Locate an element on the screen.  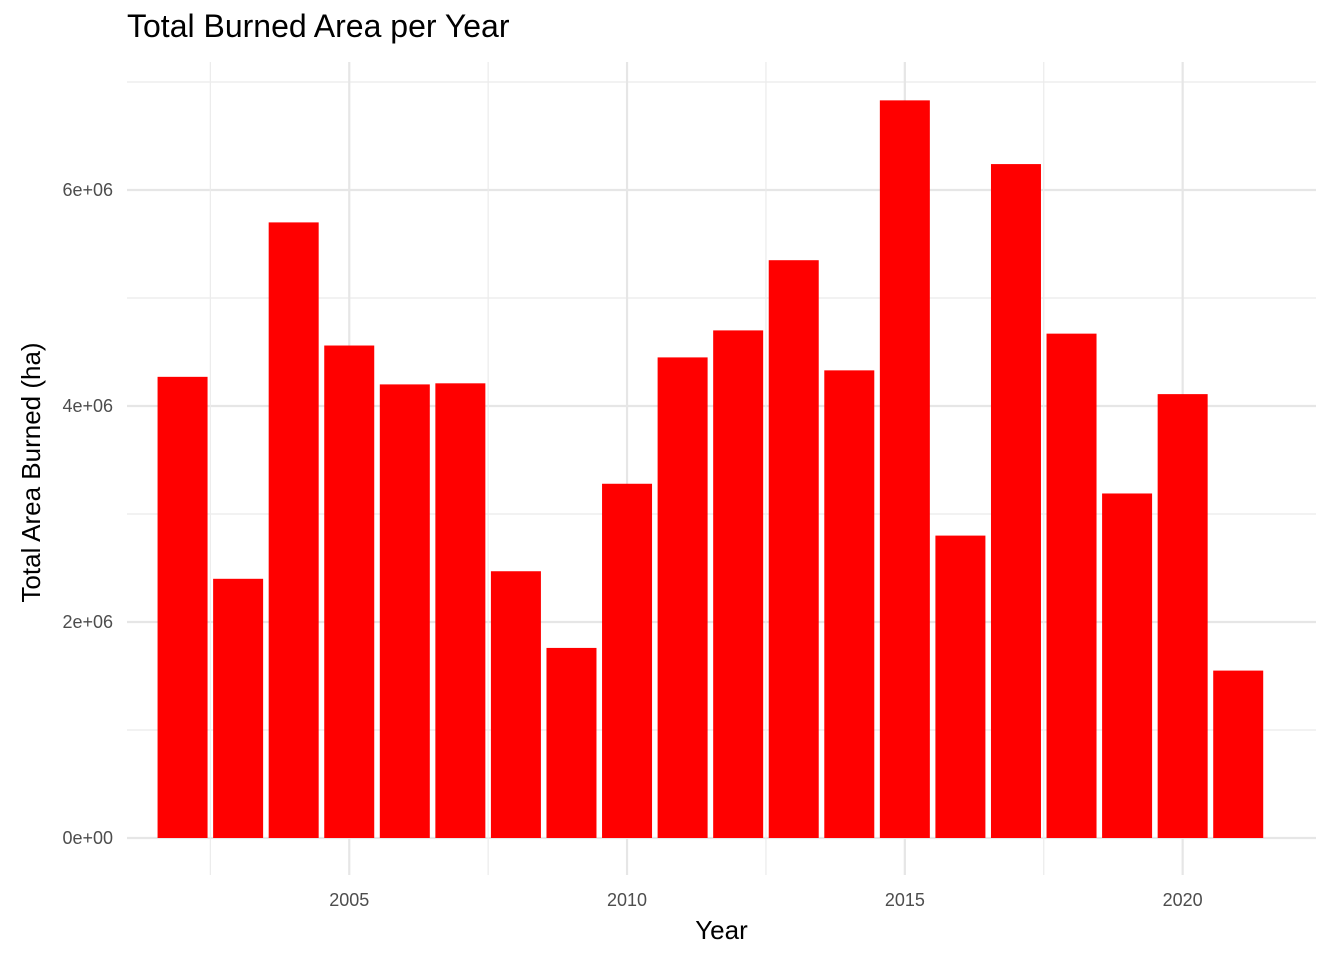
y-tick-label: 2e+06 is located at coordinates (87, 622).